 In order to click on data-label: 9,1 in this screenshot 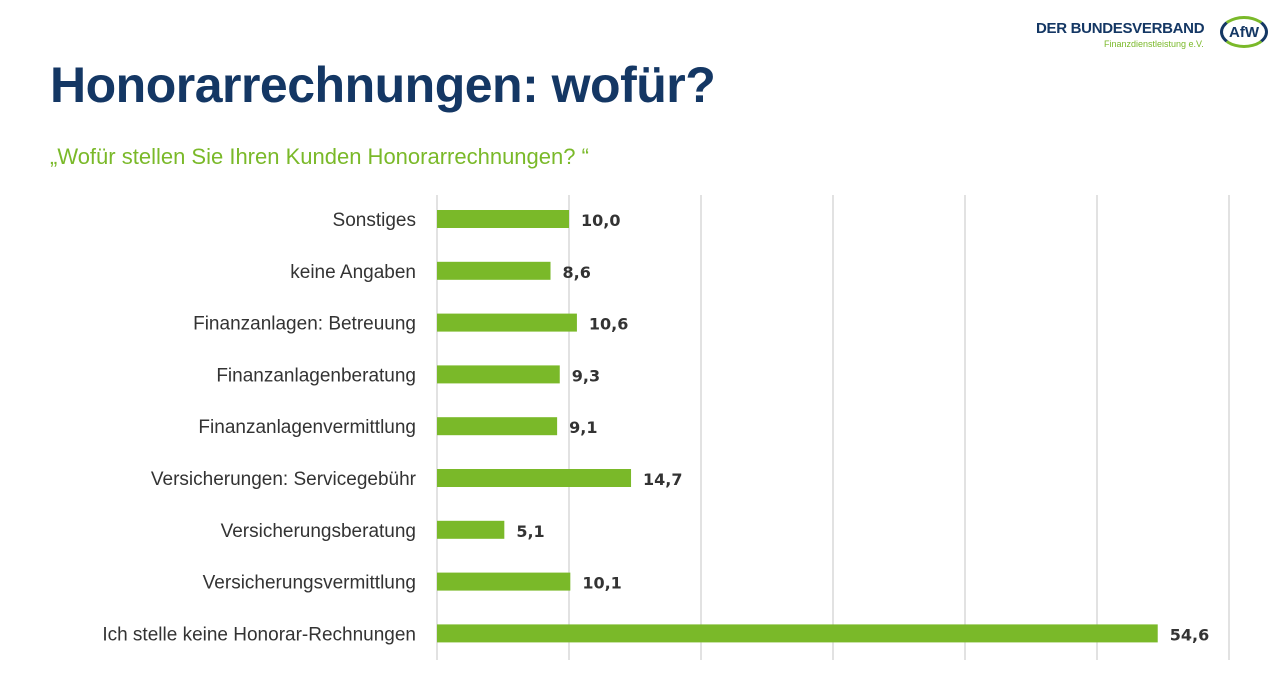, I will do `click(583, 427)`.